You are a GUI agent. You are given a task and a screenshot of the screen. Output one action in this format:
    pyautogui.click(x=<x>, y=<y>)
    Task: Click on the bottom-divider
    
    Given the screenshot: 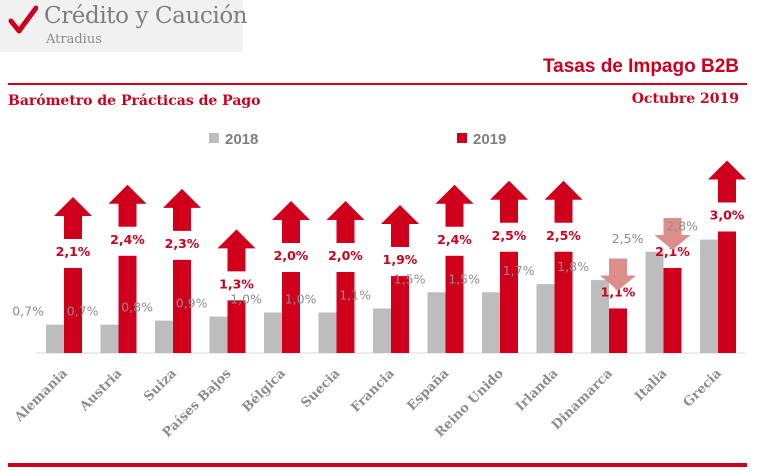 What is the action you would take?
    pyautogui.click(x=377, y=465)
    